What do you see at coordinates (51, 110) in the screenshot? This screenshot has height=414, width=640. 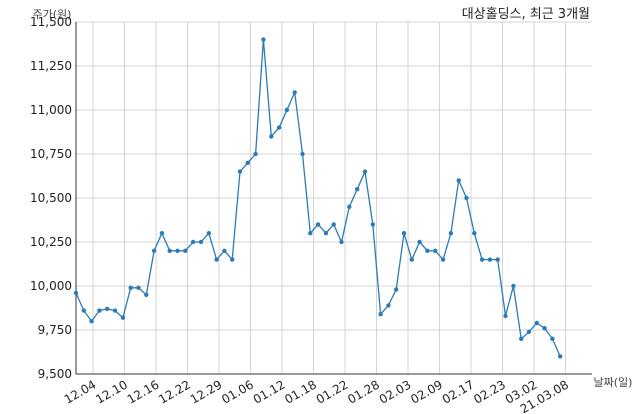 I see `y-tick-label: 11,000` at bounding box center [51, 110].